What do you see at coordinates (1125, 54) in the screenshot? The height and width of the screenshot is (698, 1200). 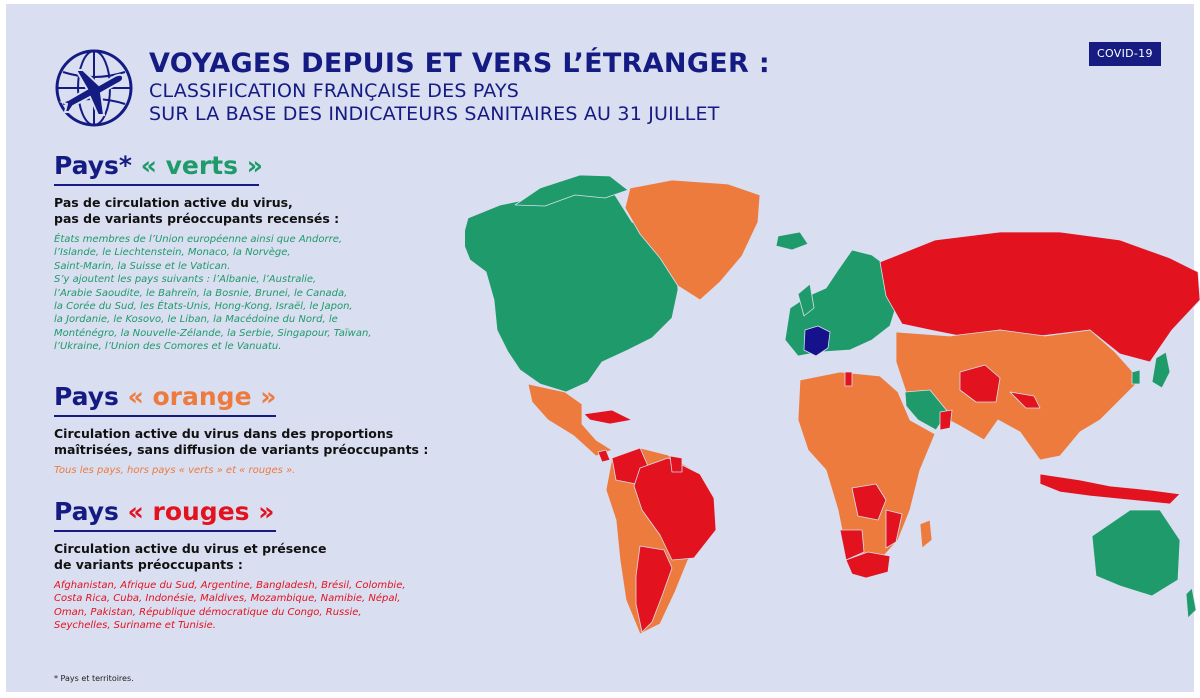 I see `covid-badge: COVID-19` at bounding box center [1125, 54].